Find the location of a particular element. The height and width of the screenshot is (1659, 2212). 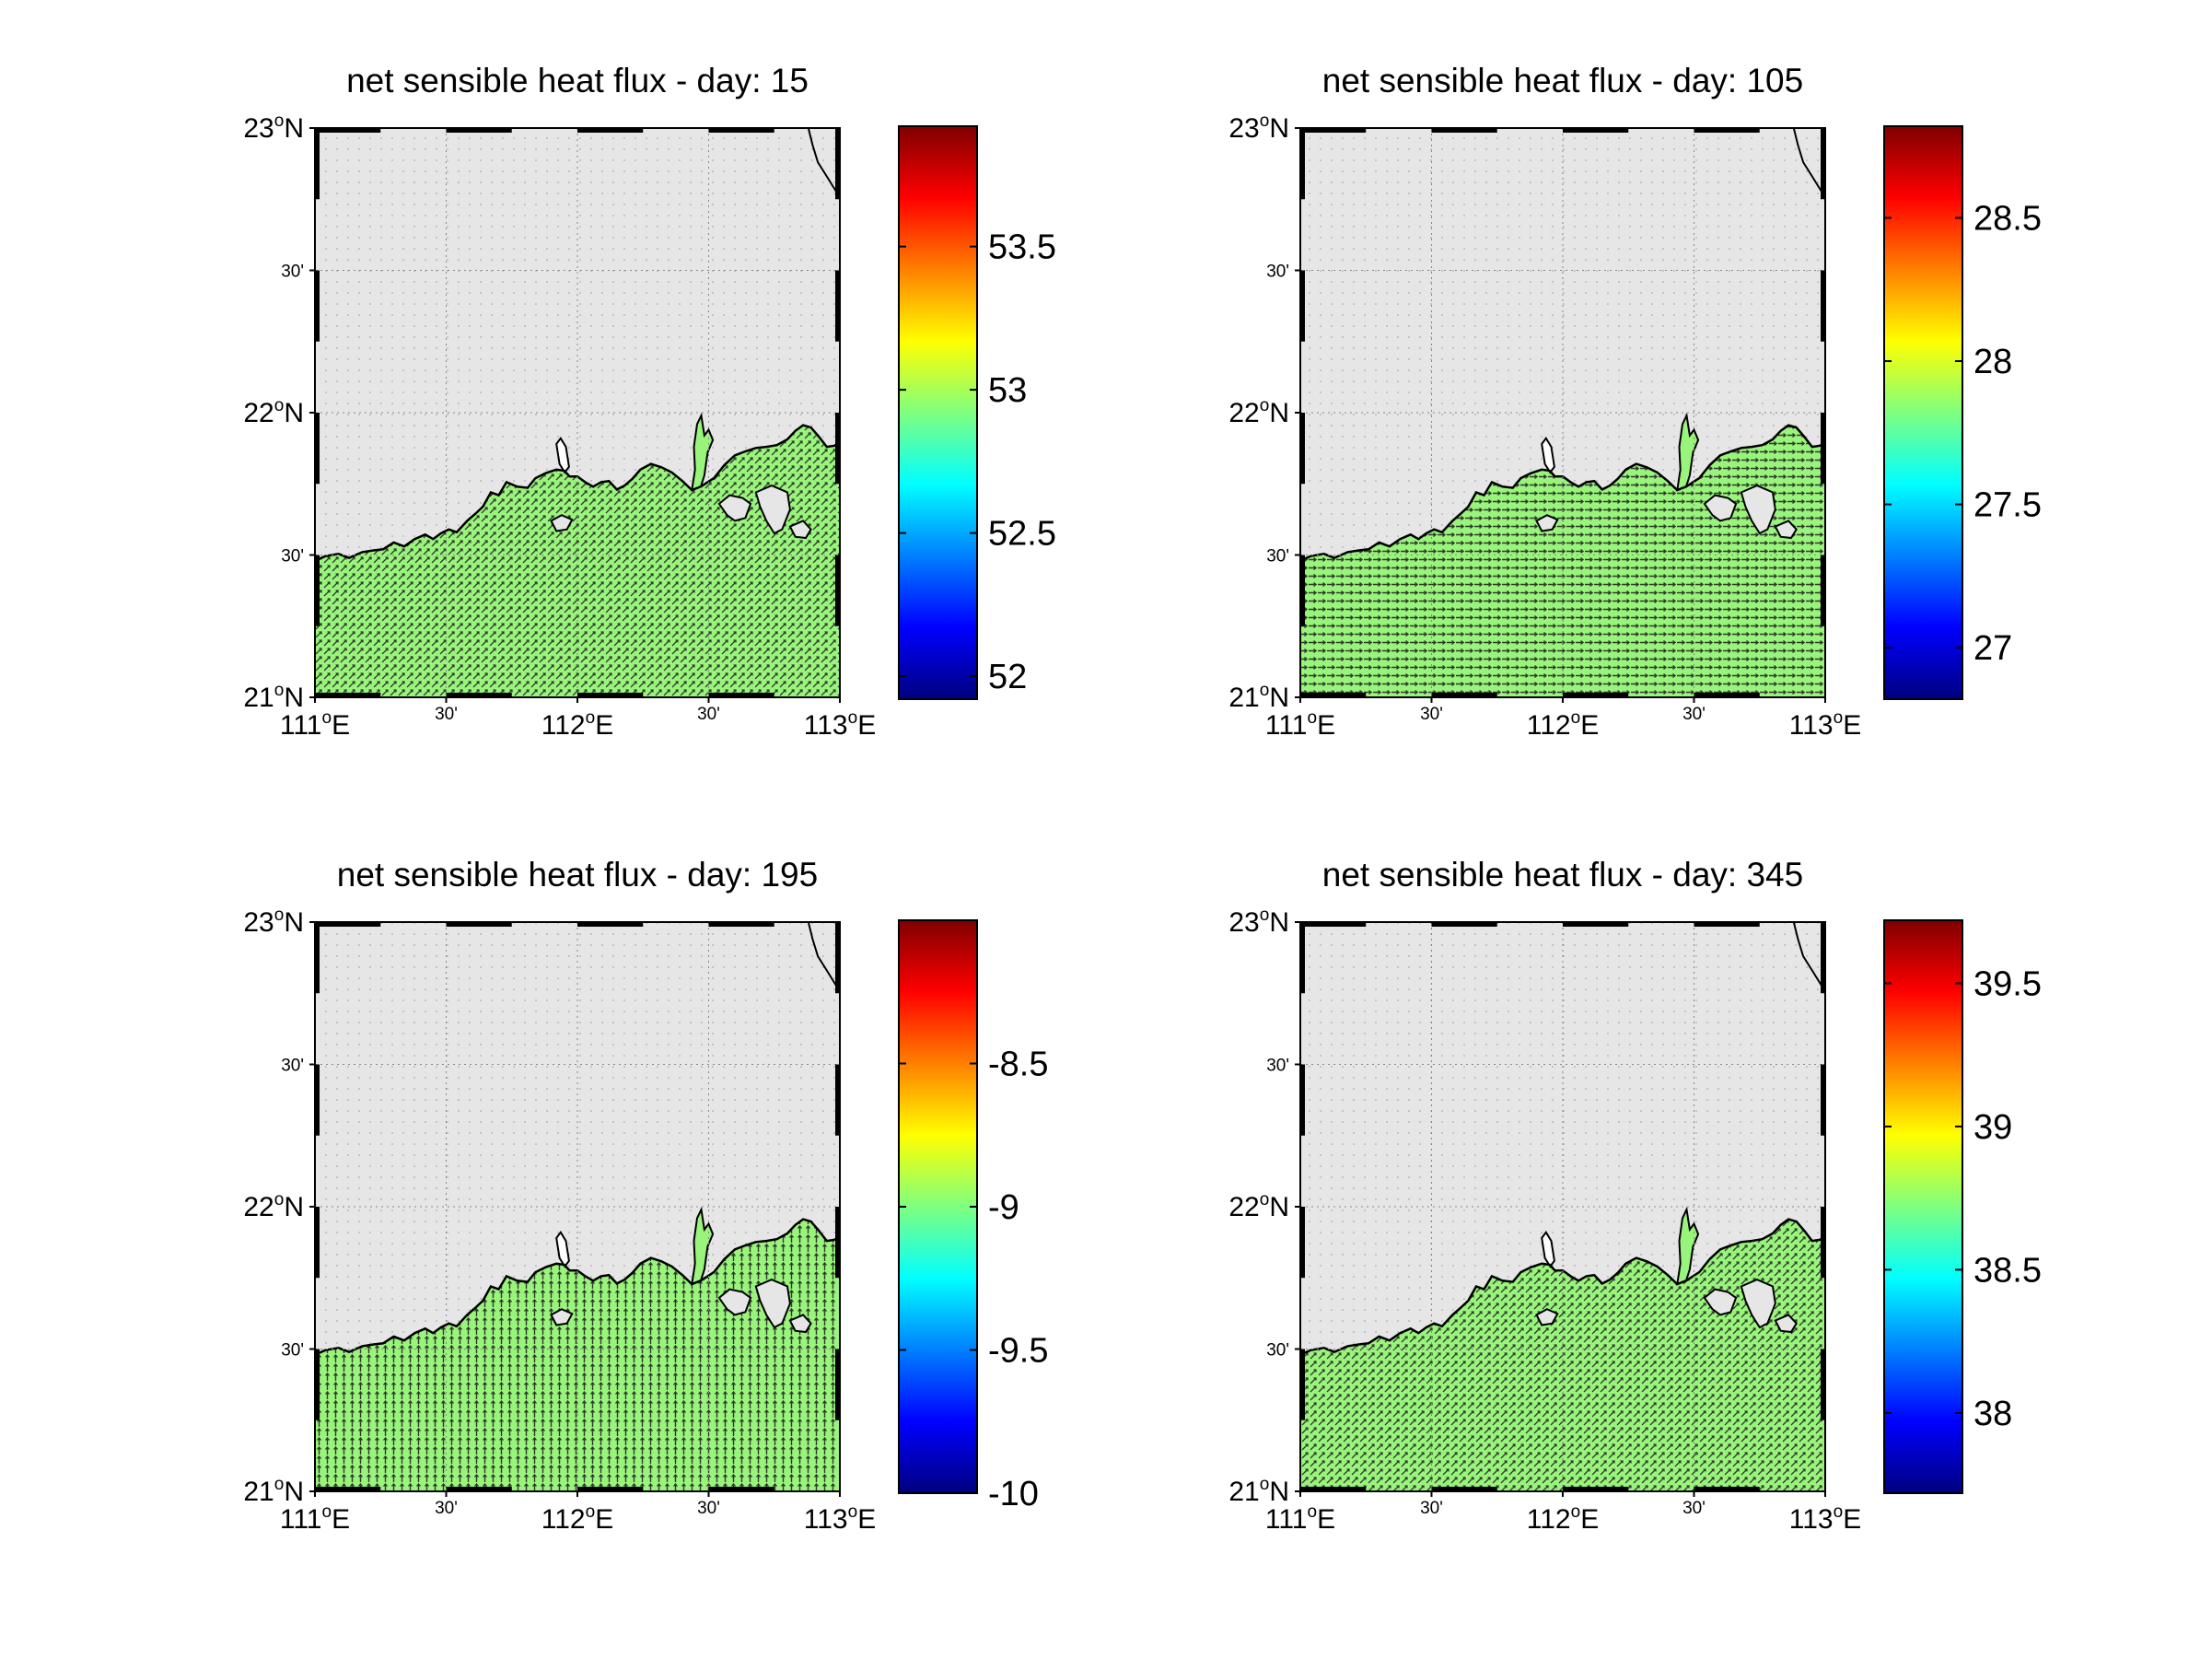

panel-title: net sensible heat flux - day: 345 is located at coordinates (1563, 875).